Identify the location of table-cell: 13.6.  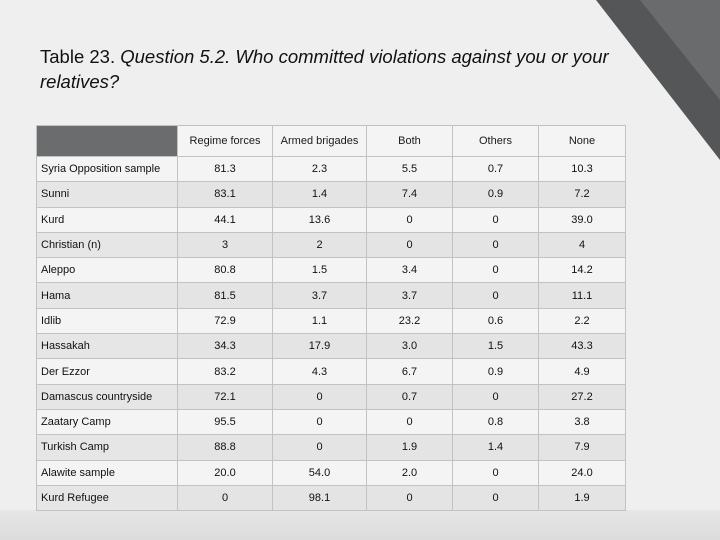
(319, 219).